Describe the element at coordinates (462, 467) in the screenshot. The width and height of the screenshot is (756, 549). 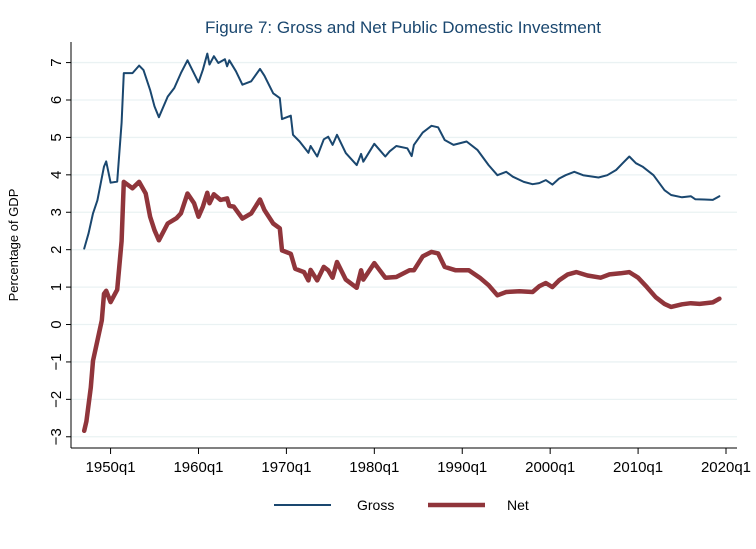
I see `x-tick-label: 1990q1` at that location.